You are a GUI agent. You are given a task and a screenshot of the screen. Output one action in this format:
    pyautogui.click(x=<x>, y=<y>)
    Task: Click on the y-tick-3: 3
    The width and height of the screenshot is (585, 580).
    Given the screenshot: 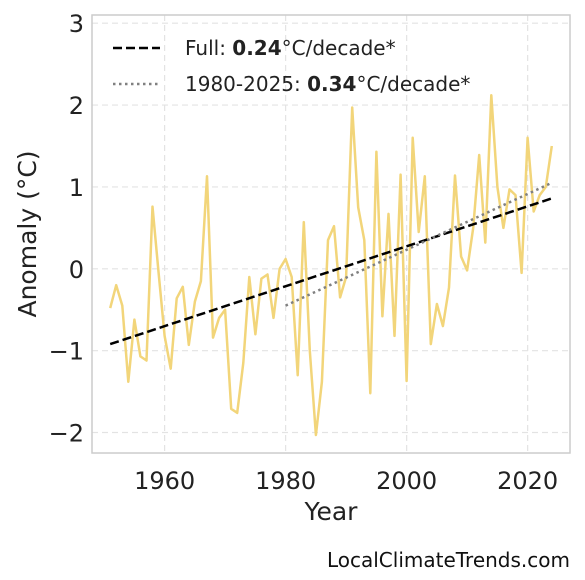 What is the action you would take?
    pyautogui.click(x=76, y=24)
    